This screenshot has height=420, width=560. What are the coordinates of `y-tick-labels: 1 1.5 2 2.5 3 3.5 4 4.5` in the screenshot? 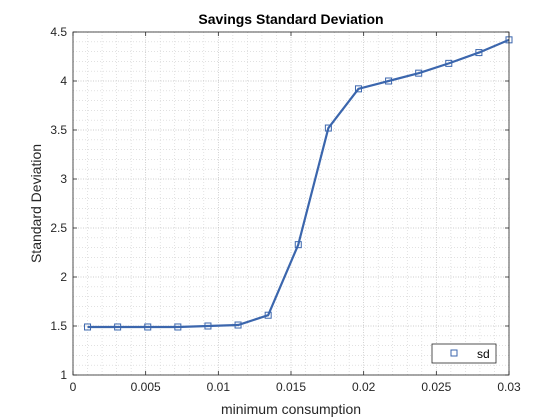 It's located at (58, 203).